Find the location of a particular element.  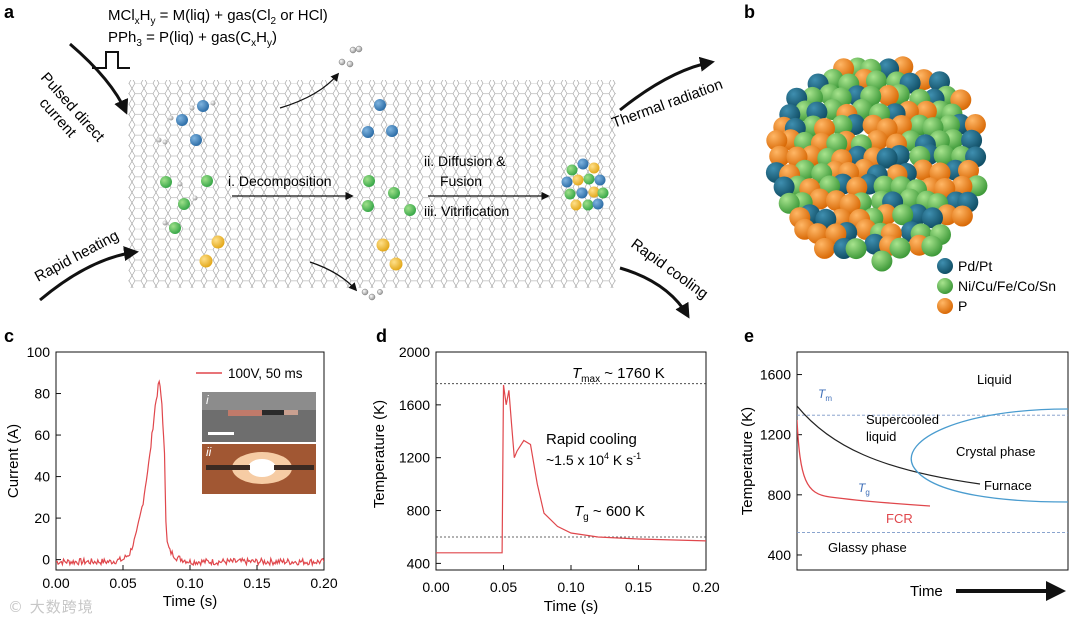

panel-c-xtick-label: 0.05 is located at coordinates (122, 583).